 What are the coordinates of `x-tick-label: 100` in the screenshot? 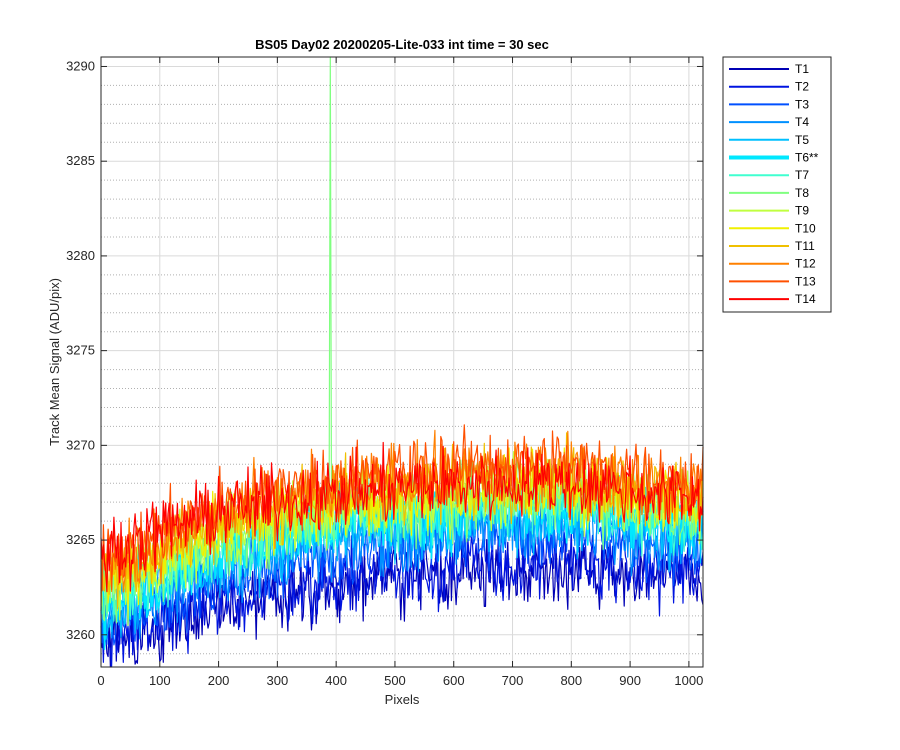 It's located at (160, 680).